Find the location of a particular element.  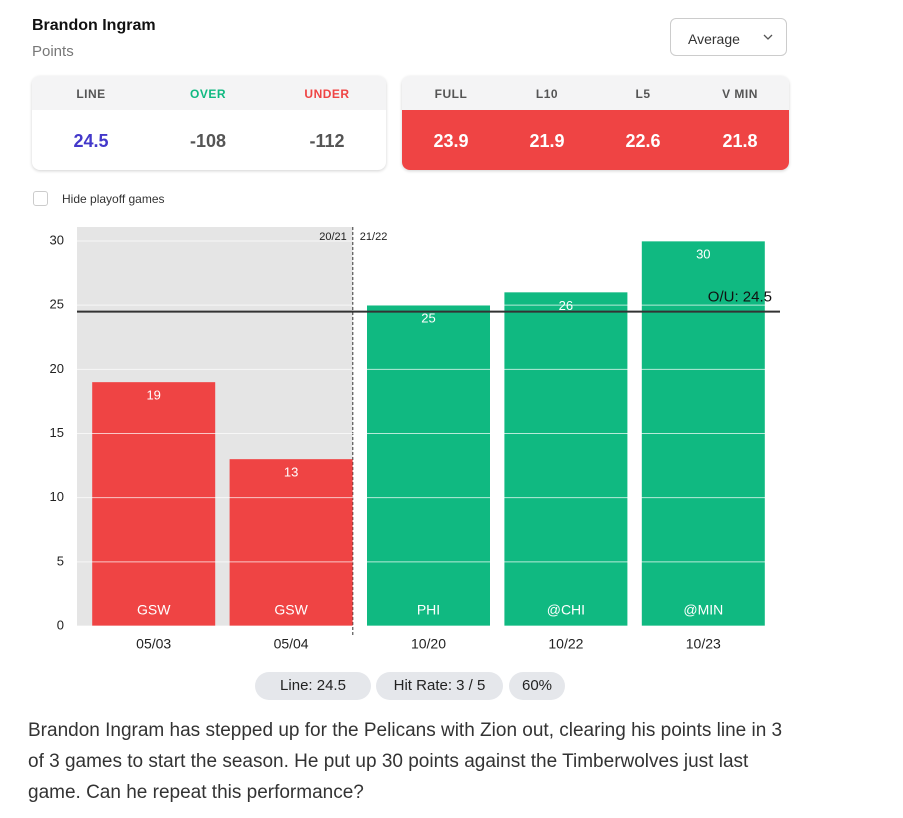

x-tick-label: 10/22 is located at coordinates (565, 644).